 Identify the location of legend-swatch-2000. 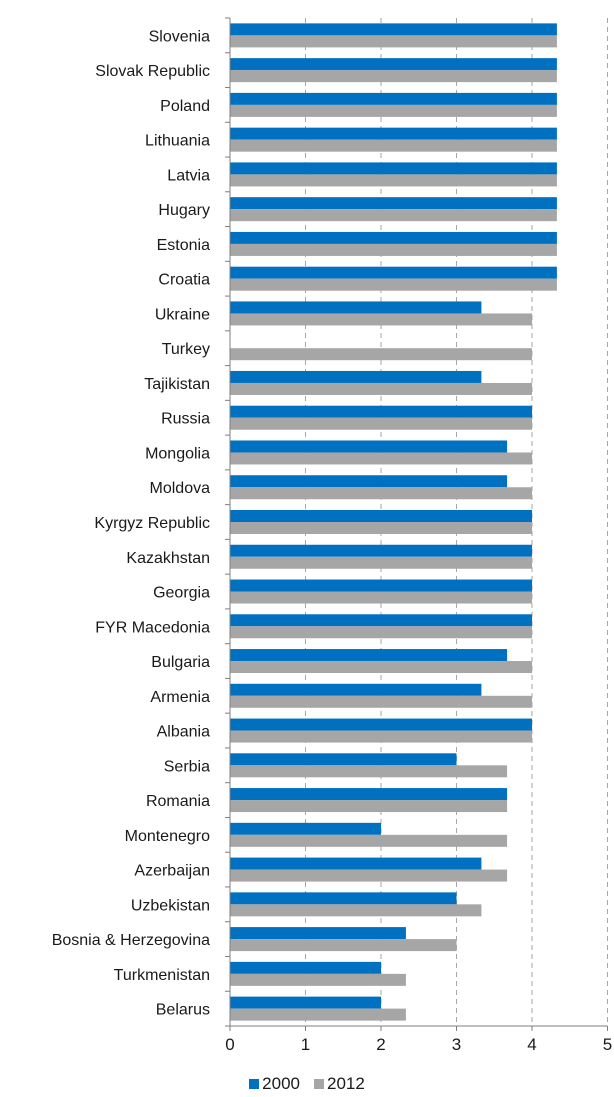
(254, 1084).